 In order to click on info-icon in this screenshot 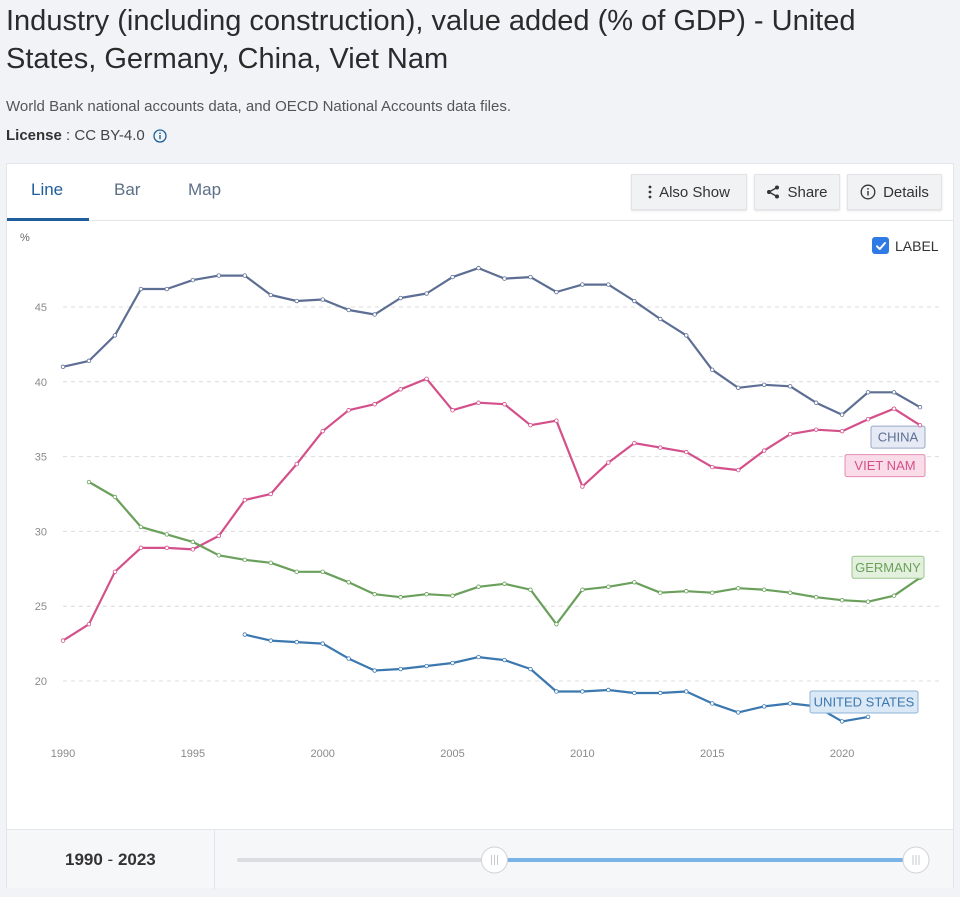, I will do `click(160, 135)`.